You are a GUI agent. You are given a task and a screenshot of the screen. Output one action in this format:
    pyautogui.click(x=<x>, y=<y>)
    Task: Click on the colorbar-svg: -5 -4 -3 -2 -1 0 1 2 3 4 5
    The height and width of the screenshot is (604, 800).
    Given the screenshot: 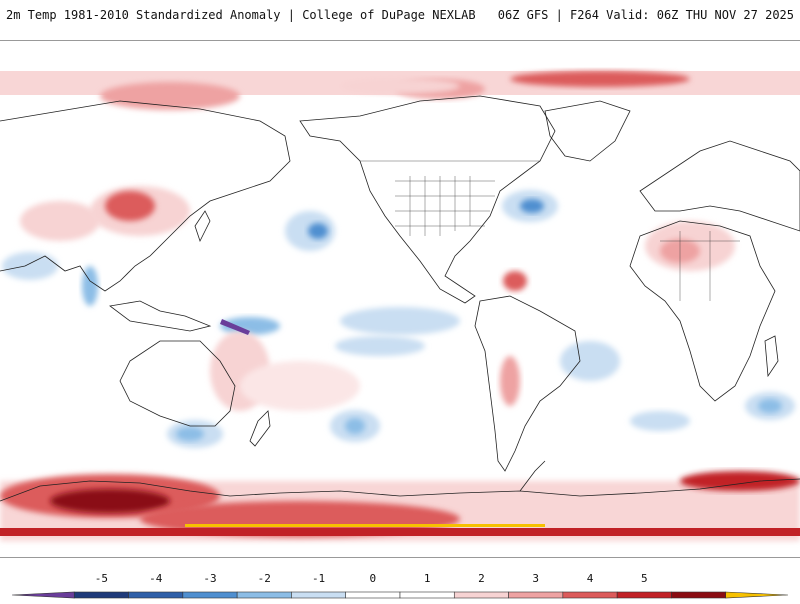 What is the action you would take?
    pyautogui.click(x=400, y=585)
    